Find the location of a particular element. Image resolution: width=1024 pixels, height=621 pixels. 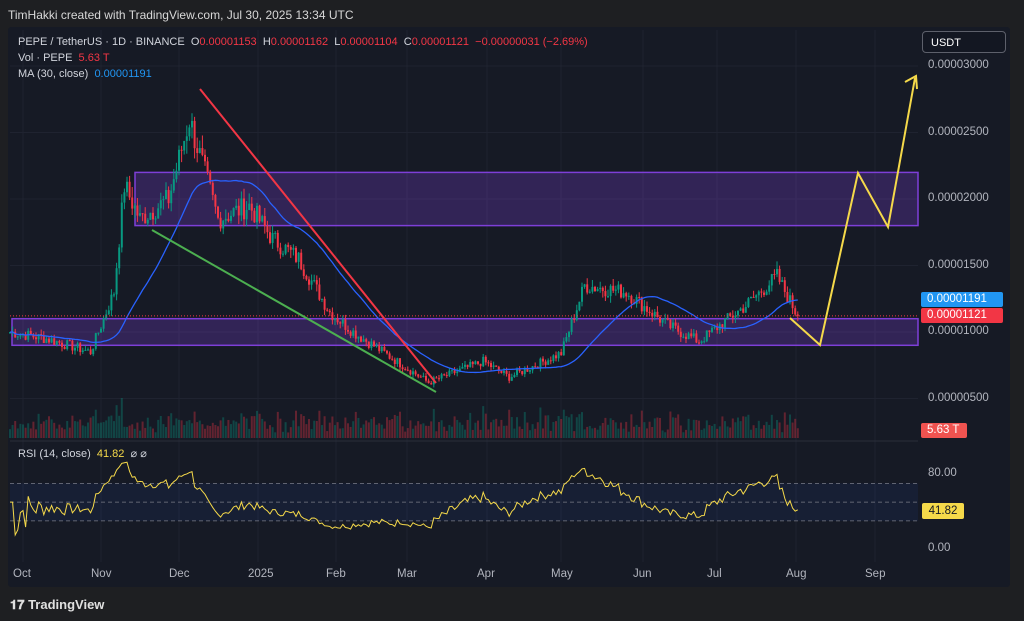

high-value: 0.00001162 is located at coordinates (299, 42).